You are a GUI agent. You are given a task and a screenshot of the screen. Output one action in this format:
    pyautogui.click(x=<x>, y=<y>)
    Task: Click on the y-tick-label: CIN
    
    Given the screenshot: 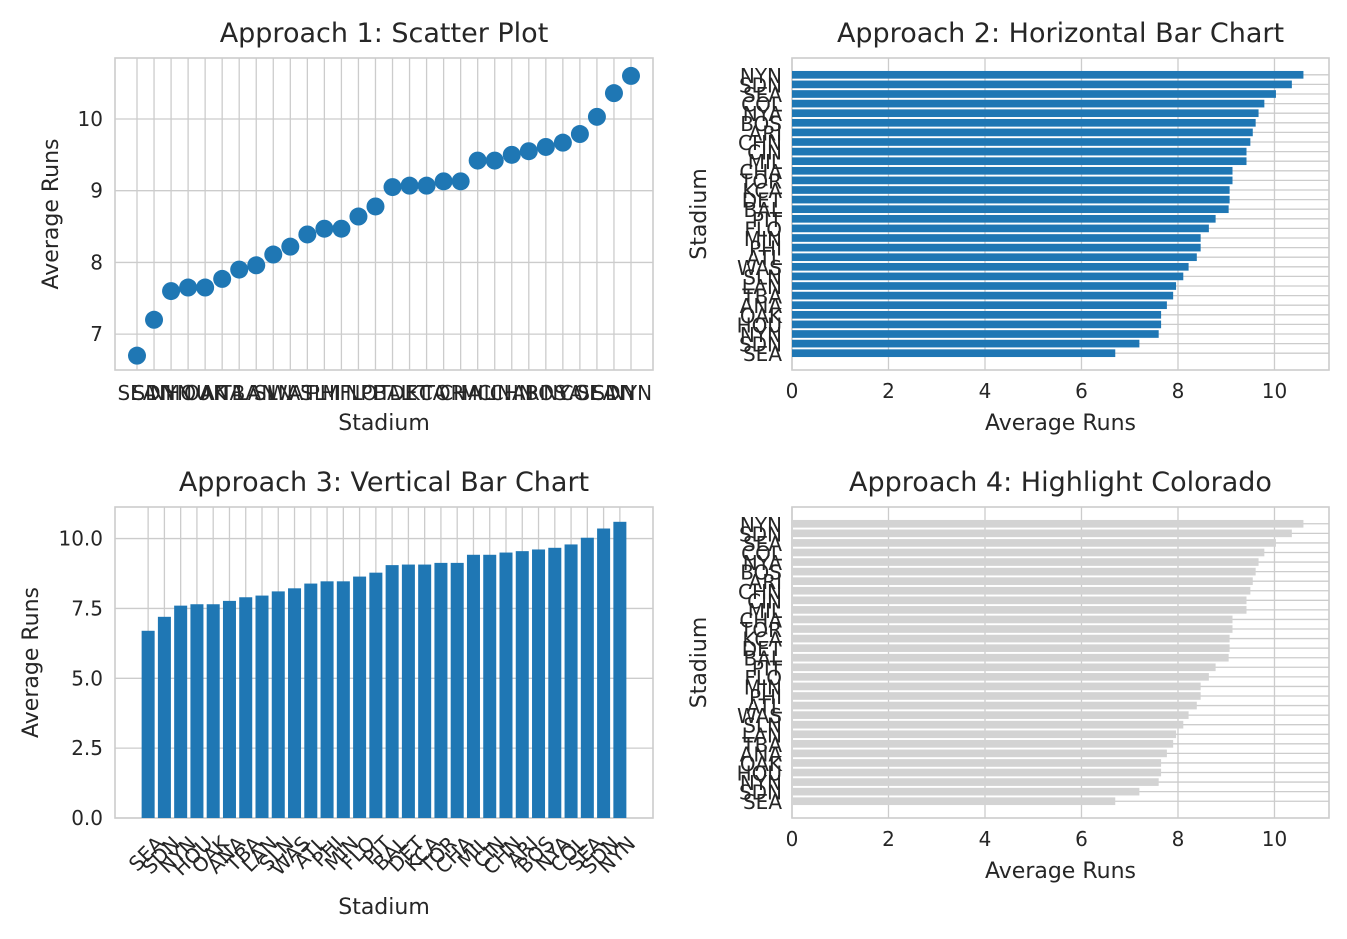 What is the action you would take?
    pyautogui.click(x=764, y=601)
    